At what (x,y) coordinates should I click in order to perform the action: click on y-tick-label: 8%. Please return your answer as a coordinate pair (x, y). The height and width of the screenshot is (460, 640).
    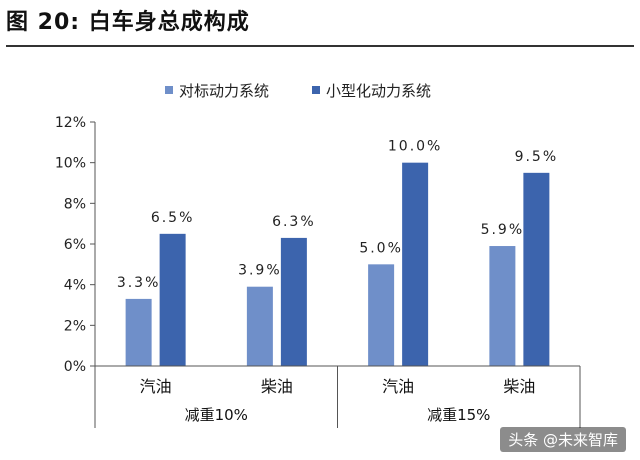
    Looking at the image, I should click on (75, 204).